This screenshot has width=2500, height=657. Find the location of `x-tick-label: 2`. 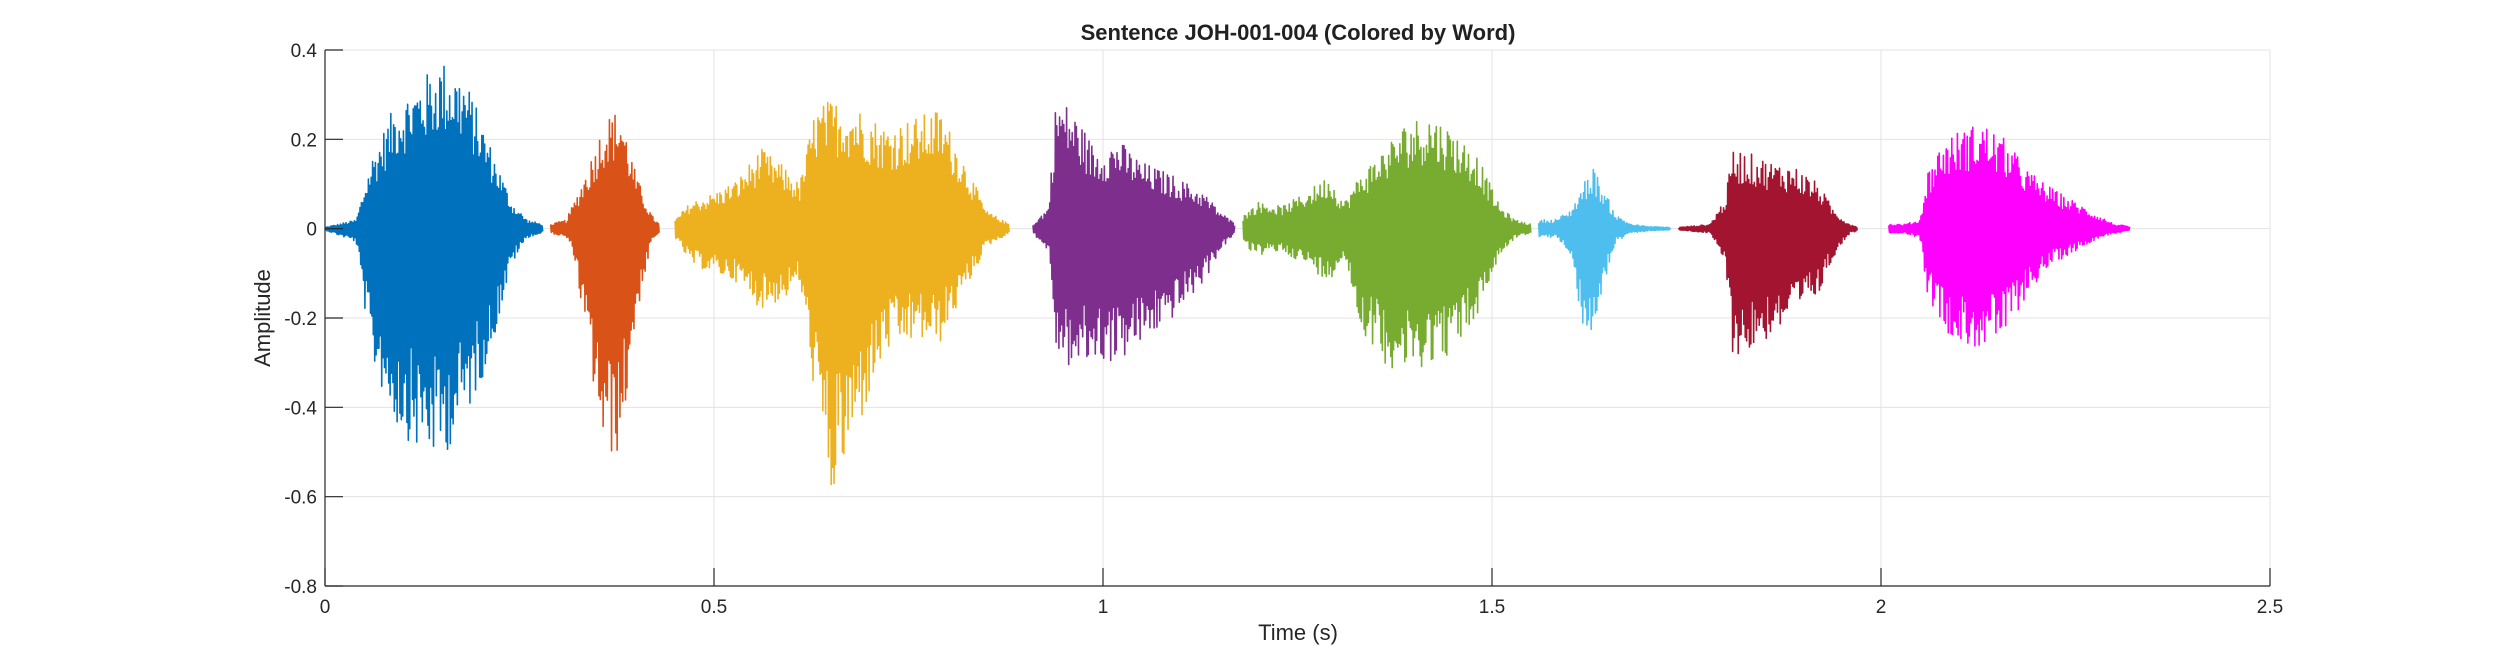

x-tick-label: 2 is located at coordinates (1881, 607).